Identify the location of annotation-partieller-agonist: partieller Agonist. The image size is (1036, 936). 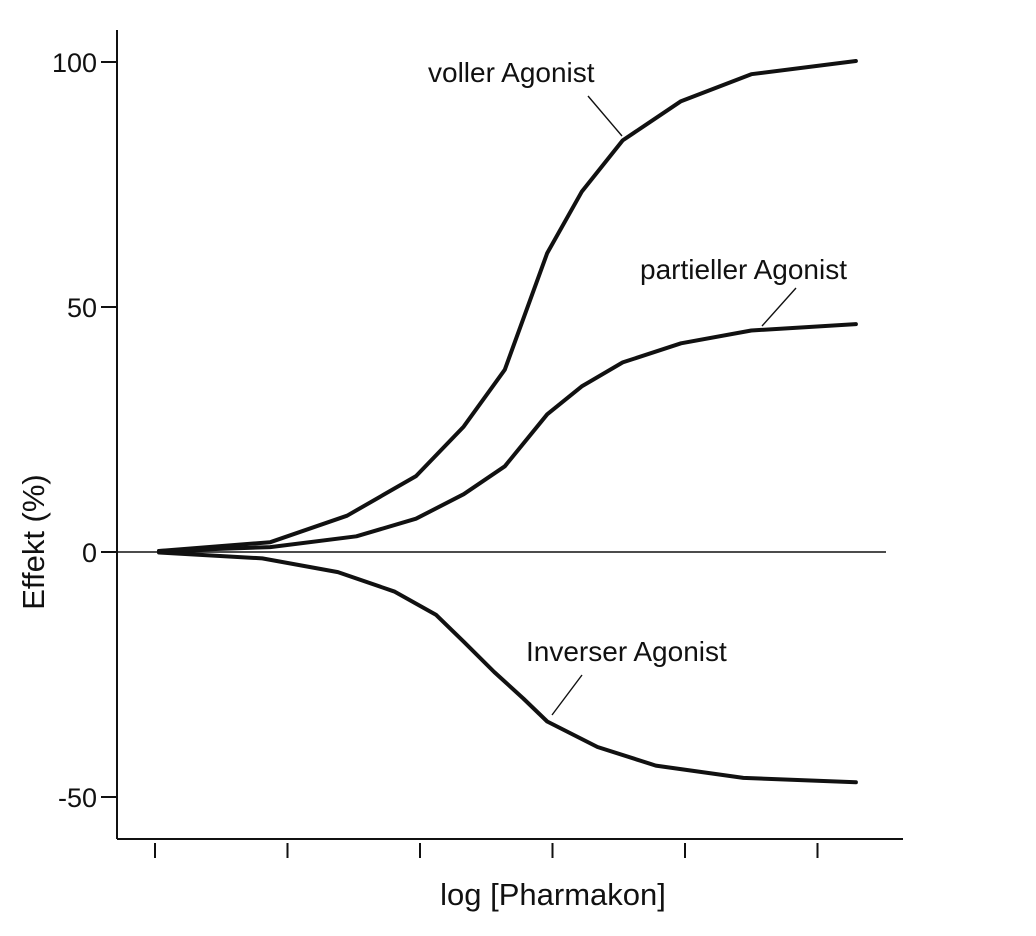
(743, 269).